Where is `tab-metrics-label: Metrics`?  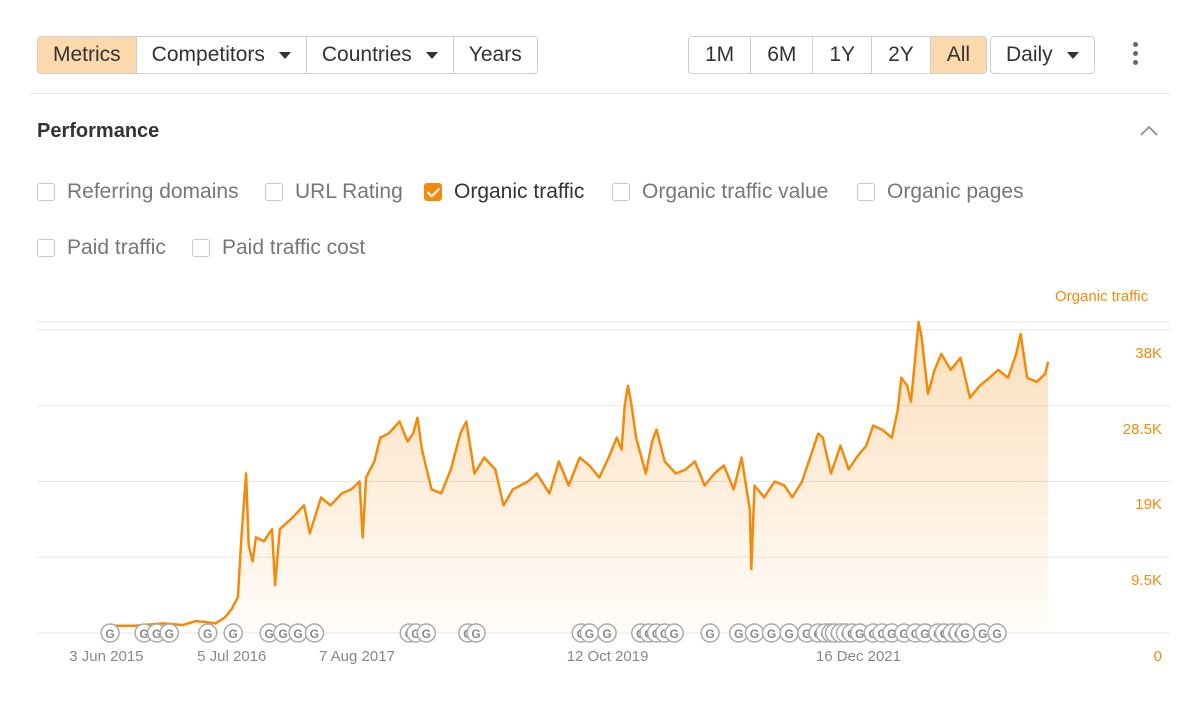 tab-metrics-label: Metrics is located at coordinates (87, 54).